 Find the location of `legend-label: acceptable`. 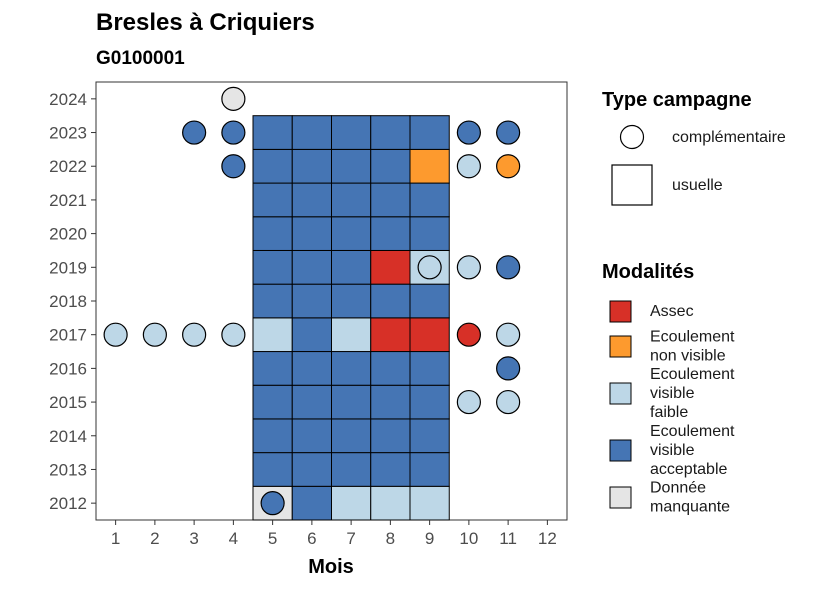

legend-label: acceptable is located at coordinates (688, 469).